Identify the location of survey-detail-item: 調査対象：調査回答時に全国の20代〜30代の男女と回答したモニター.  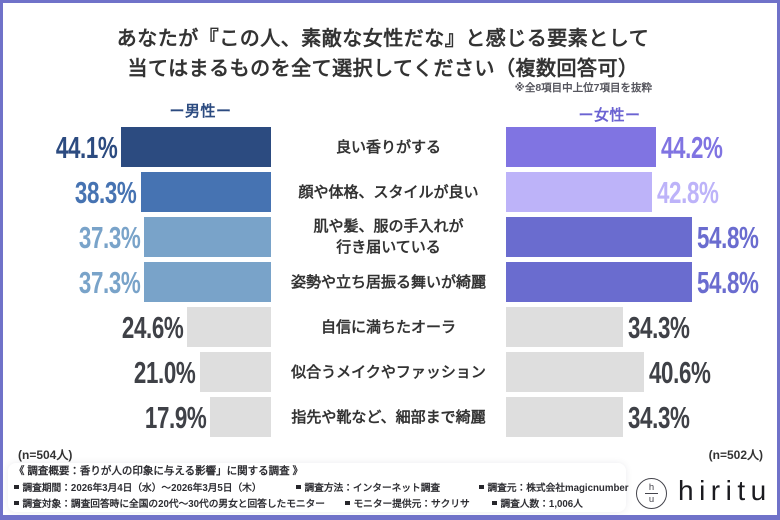
(169, 504).